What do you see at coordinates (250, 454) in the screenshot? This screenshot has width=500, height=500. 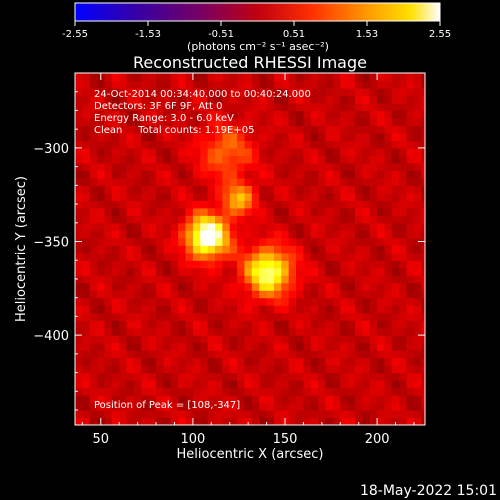 I see `x-axis-label: Heliocentric X (arcsec)` at bounding box center [250, 454].